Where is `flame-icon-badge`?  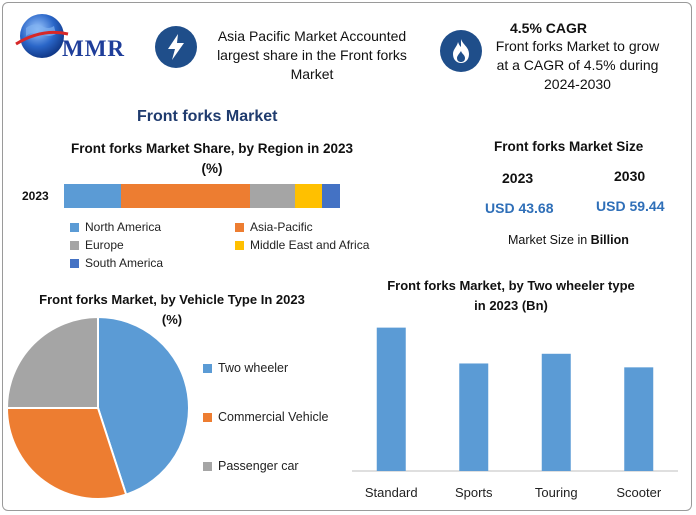
flame-icon-badge is located at coordinates (461, 51).